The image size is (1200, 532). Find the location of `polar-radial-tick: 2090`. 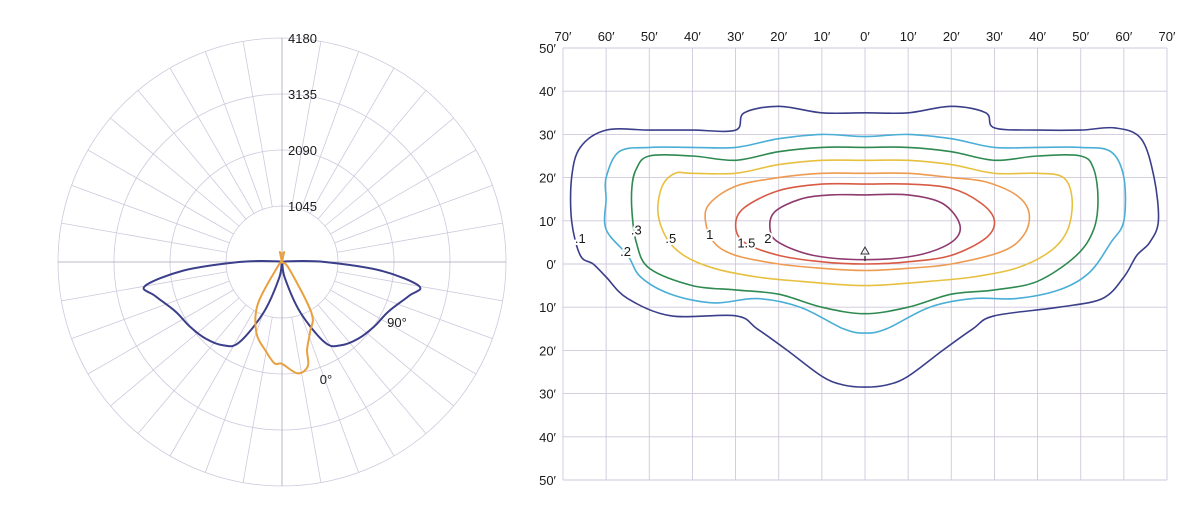

polar-radial-tick: 2090 is located at coordinates (302, 150).